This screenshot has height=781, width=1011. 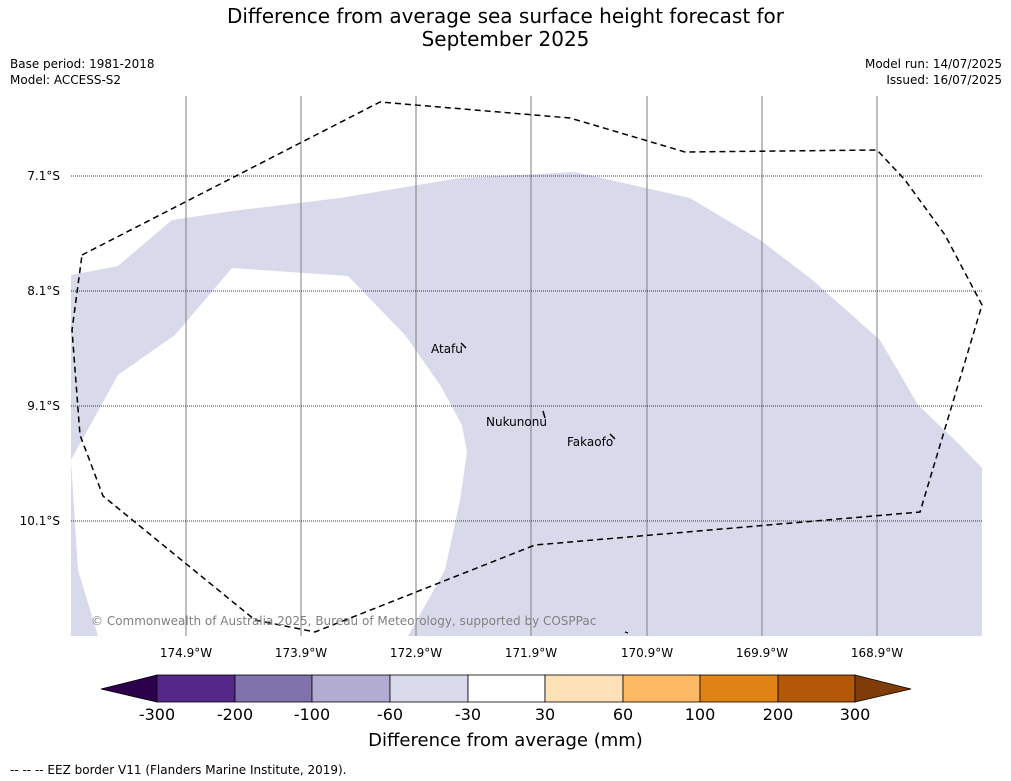 I want to click on colorbar-tick: 300, so click(x=855, y=714).